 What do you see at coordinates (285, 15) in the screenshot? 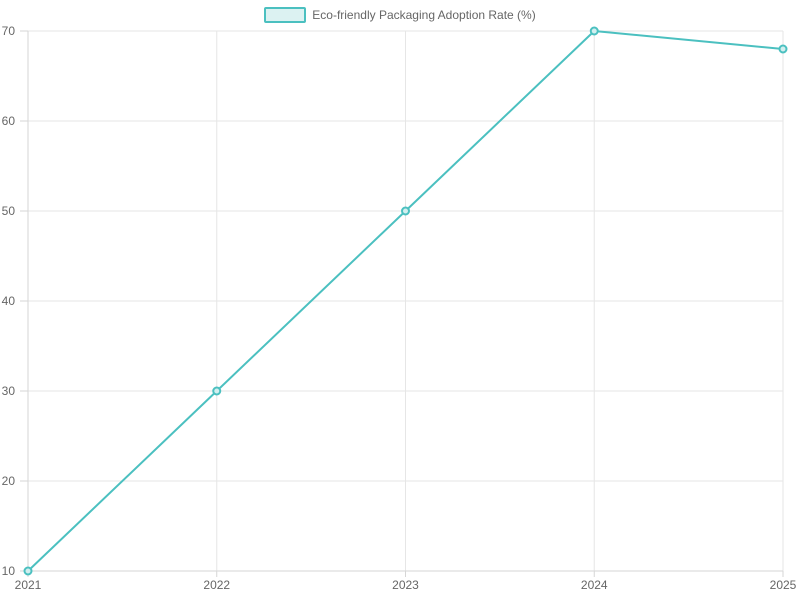
I see `legend-swatch` at bounding box center [285, 15].